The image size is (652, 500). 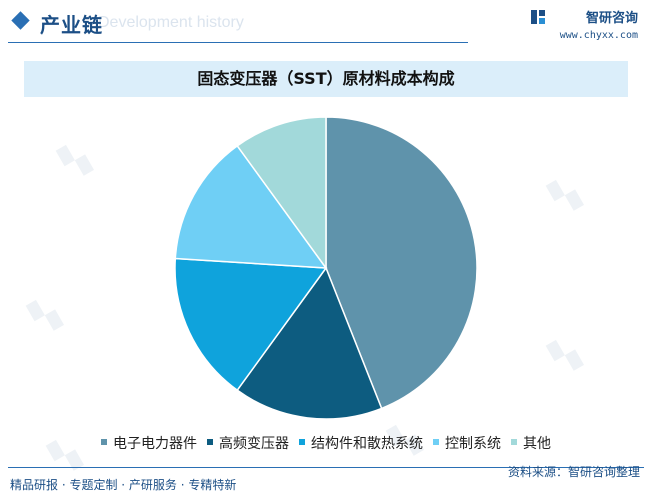 I want to click on legend-item-2: 结构件和散热系统, so click(x=361, y=443).